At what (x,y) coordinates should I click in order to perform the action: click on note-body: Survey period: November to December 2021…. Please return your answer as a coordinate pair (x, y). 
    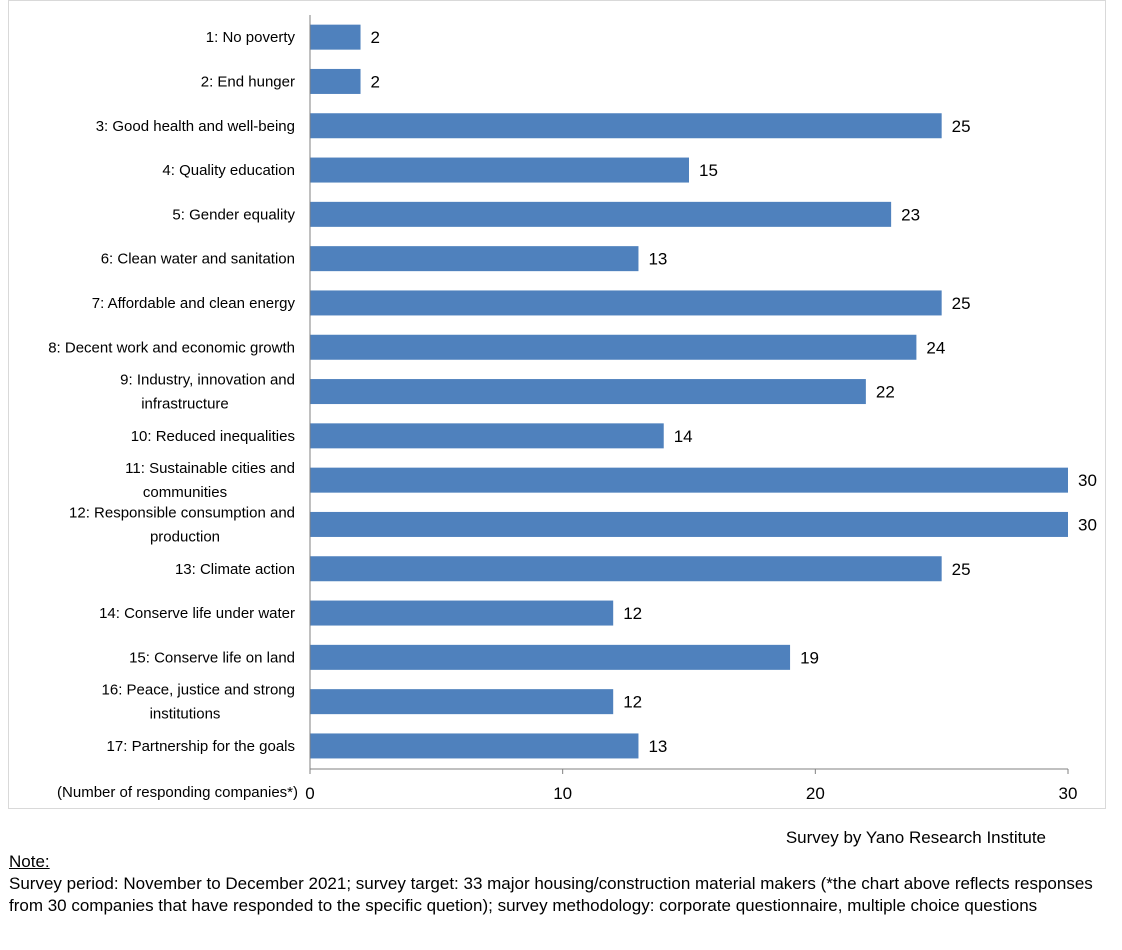
    Looking at the image, I should click on (551, 894).